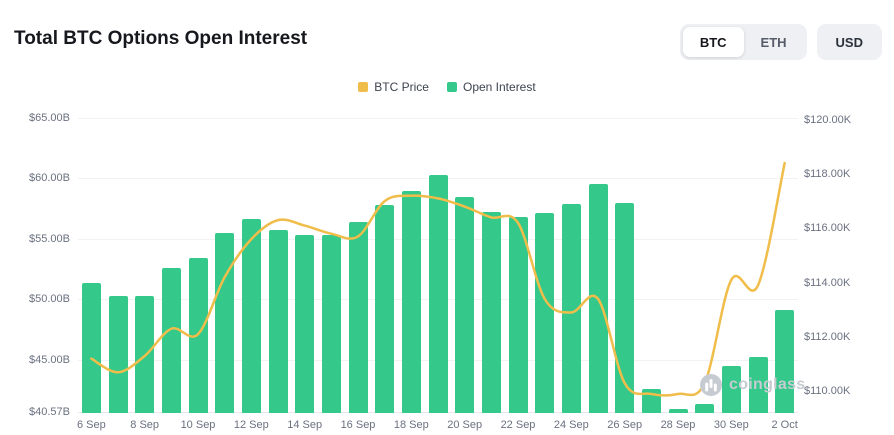  Describe the element at coordinates (145, 425) in the screenshot. I see `x-axis-tick: 8 Sep` at that location.